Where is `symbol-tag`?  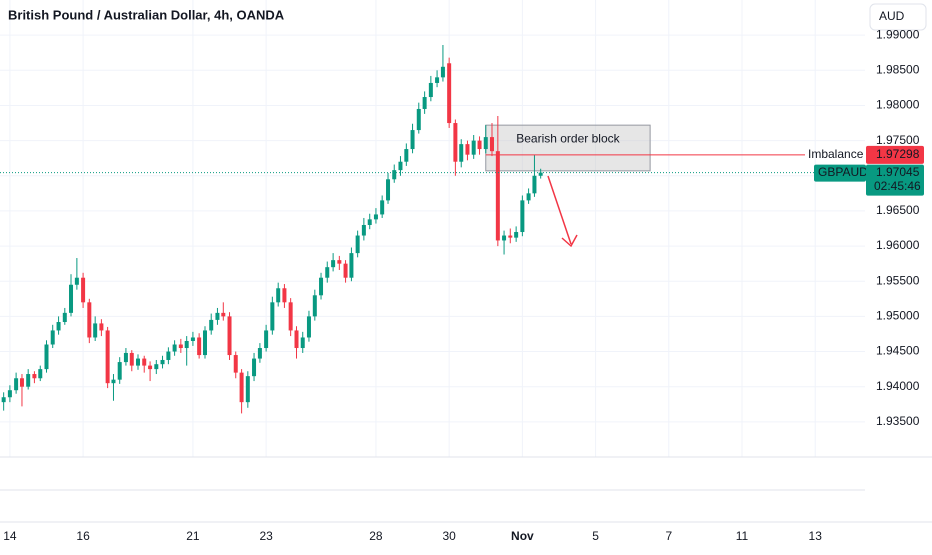 symbol-tag is located at coordinates (840, 173).